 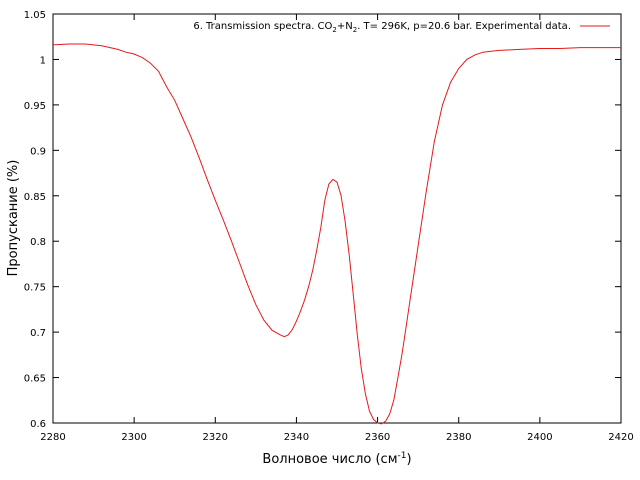 What do you see at coordinates (133, 437) in the screenshot?
I see `x-tick-label: 2300` at bounding box center [133, 437].